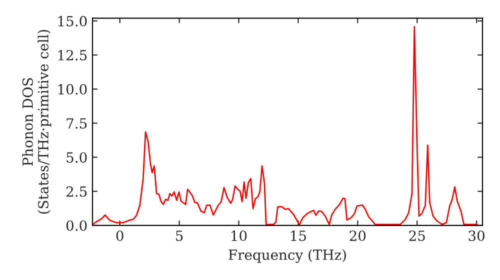  Describe the element at coordinates (72, 89) in the screenshot. I see `y-tick-label: 10.0` at that location.